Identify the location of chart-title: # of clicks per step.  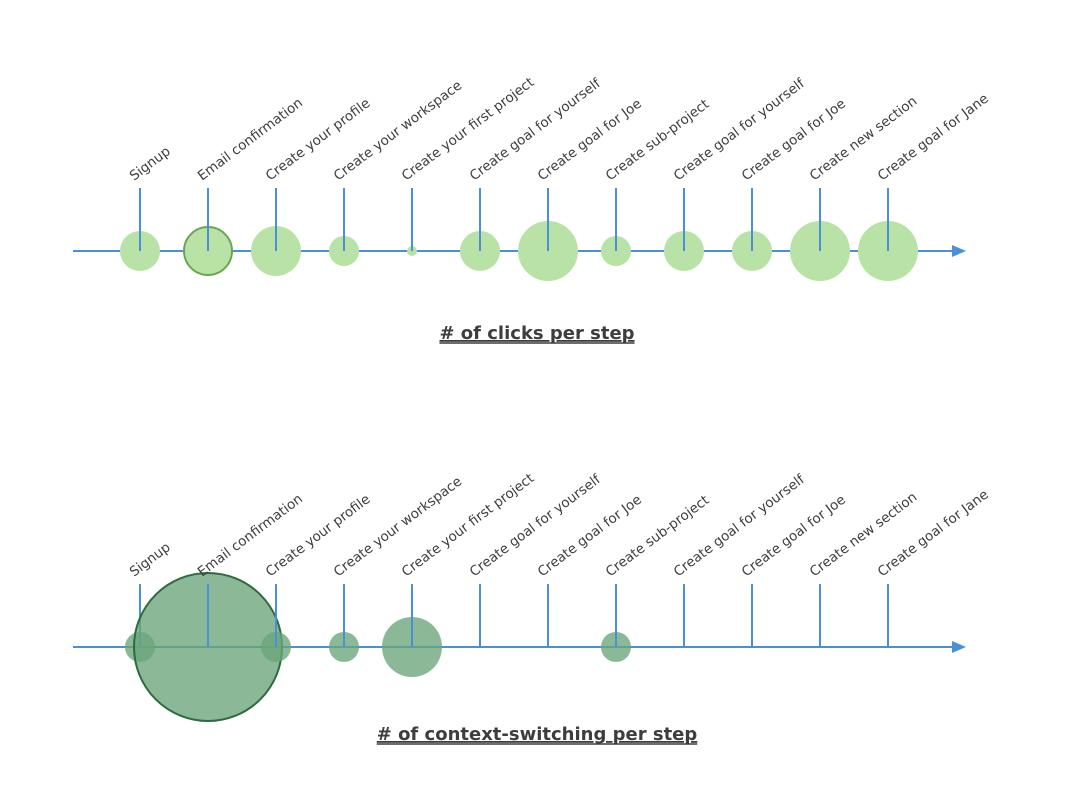
(536, 333).